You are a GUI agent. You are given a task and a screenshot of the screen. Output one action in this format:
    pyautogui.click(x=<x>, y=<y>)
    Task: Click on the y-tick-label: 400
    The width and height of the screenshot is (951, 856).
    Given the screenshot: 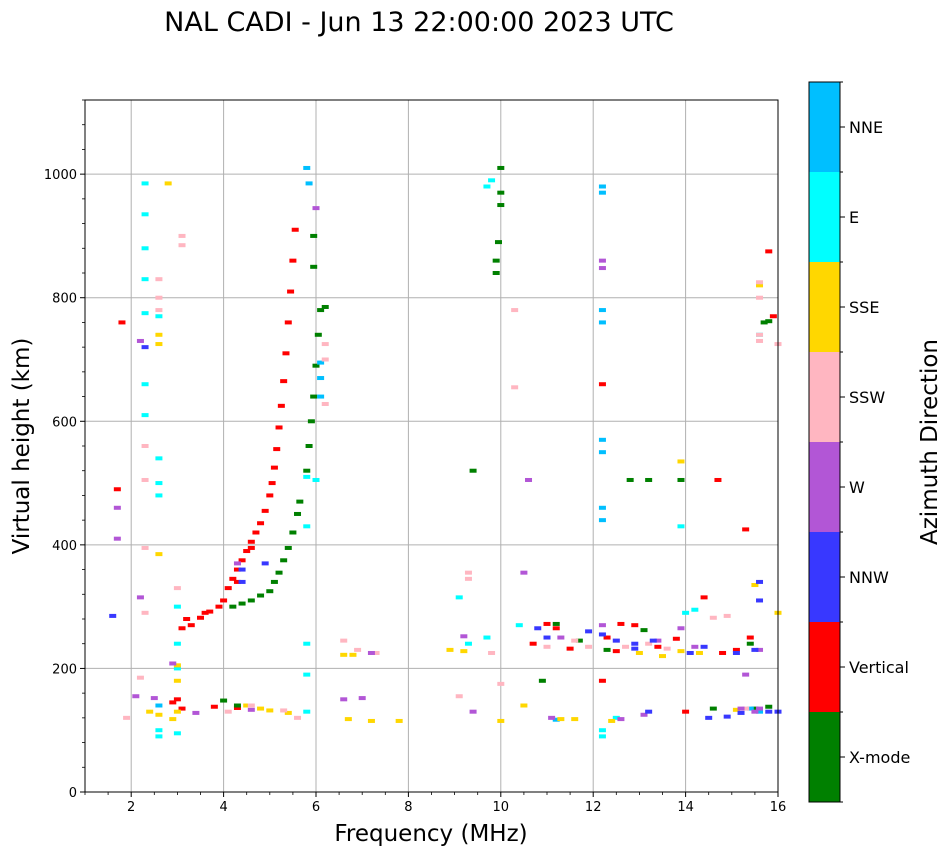 What is the action you would take?
    pyautogui.click(x=64, y=546)
    